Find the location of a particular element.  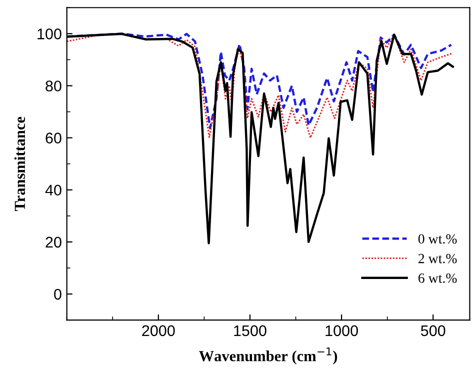

x-axis-title: Wavenumber (cm$^{−1}$) is located at coordinates (268, 355).